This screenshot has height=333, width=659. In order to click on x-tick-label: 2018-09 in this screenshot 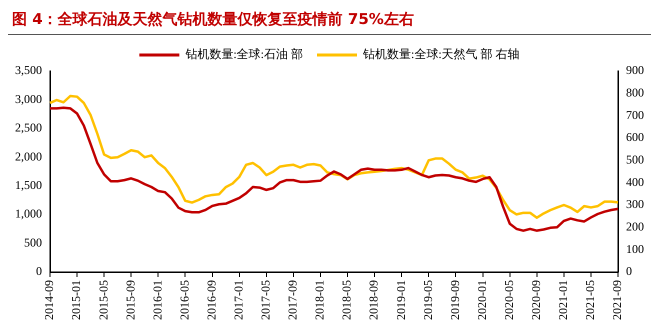, I will do `click(373, 300)`.